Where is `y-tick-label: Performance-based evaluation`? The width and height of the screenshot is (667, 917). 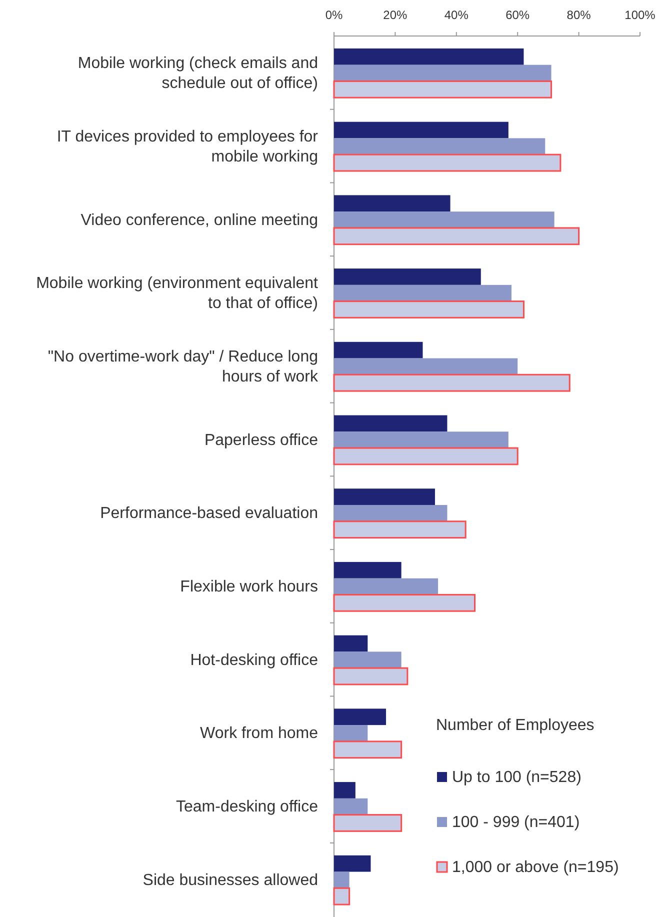
y-tick-label: Performance-based evaluation is located at coordinates (209, 513).